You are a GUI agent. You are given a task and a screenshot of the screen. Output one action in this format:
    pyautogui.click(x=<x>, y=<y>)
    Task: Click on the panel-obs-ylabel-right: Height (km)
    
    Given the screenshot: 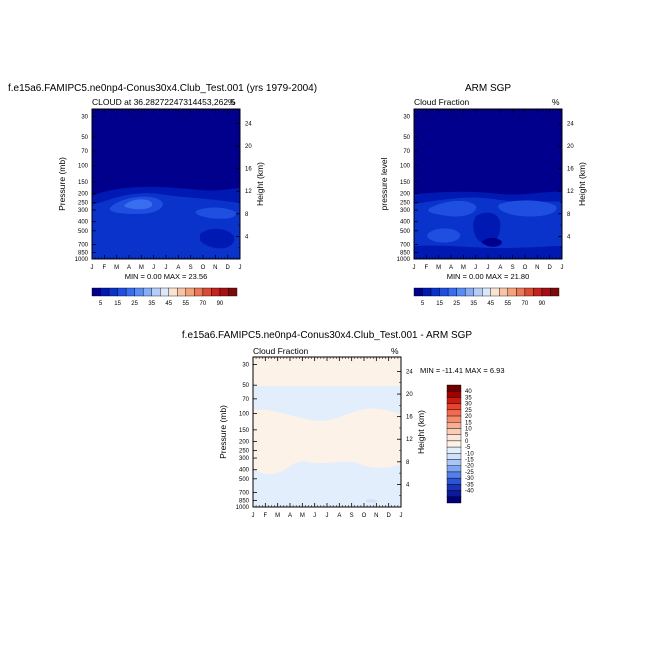 What is the action you would take?
    pyautogui.click(x=582, y=184)
    